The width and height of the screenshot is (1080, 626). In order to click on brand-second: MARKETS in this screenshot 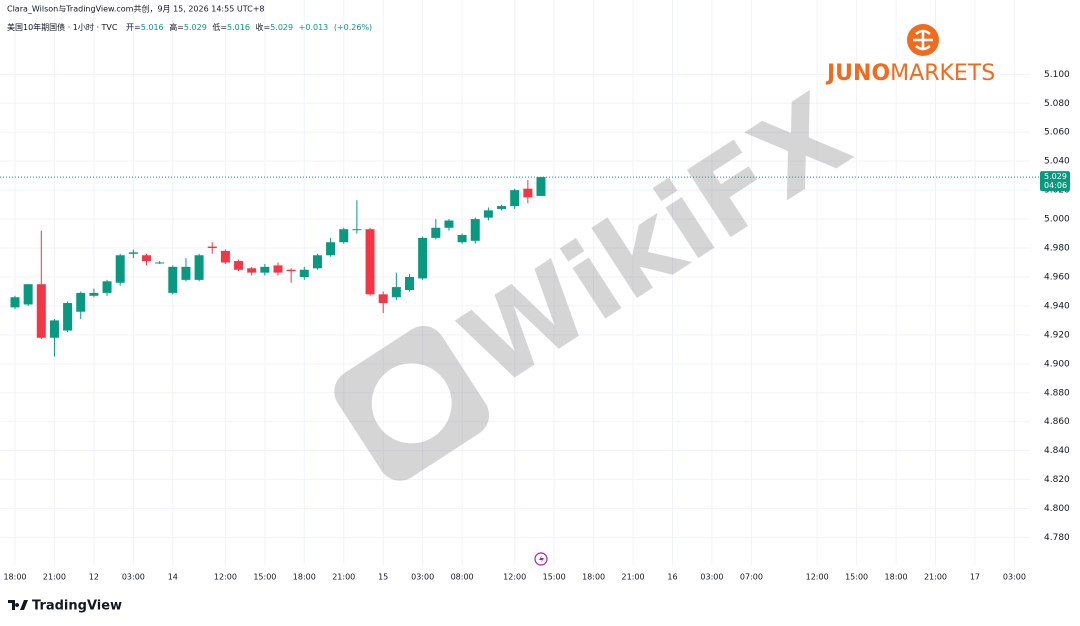, I will do `click(942, 73)`.